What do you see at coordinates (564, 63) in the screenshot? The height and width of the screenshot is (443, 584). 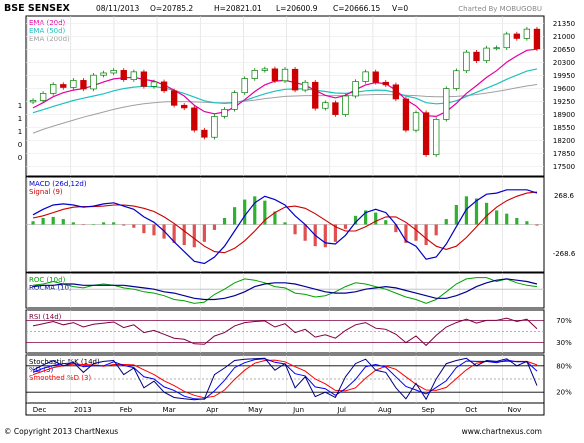 I see `price-tick-label: 20300` at bounding box center [564, 63].